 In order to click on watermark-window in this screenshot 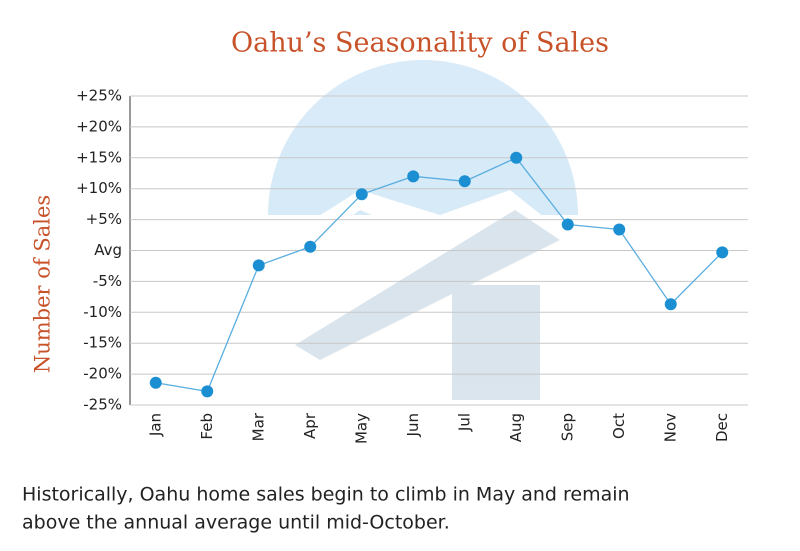, I will do `click(496, 342)`.